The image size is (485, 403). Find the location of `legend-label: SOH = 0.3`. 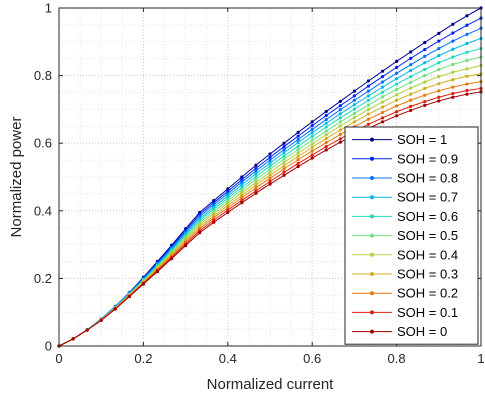

legend-label: SOH = 0.3 is located at coordinates (427, 274).